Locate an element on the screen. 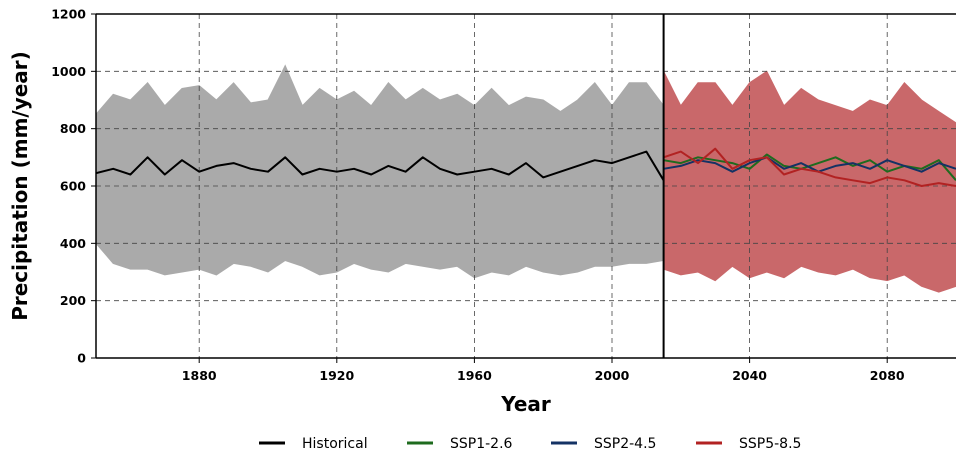 This screenshot has width=957, height=453. legend-label-0: Historical is located at coordinates (335, 444).